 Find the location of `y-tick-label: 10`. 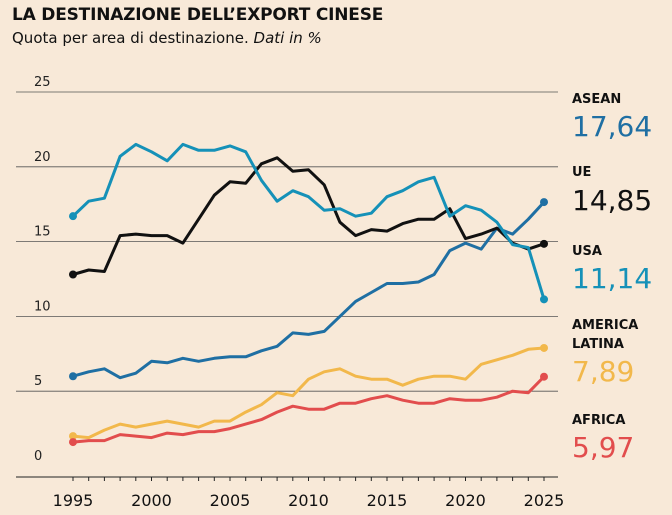

y-tick-label: 10 is located at coordinates (42, 306).